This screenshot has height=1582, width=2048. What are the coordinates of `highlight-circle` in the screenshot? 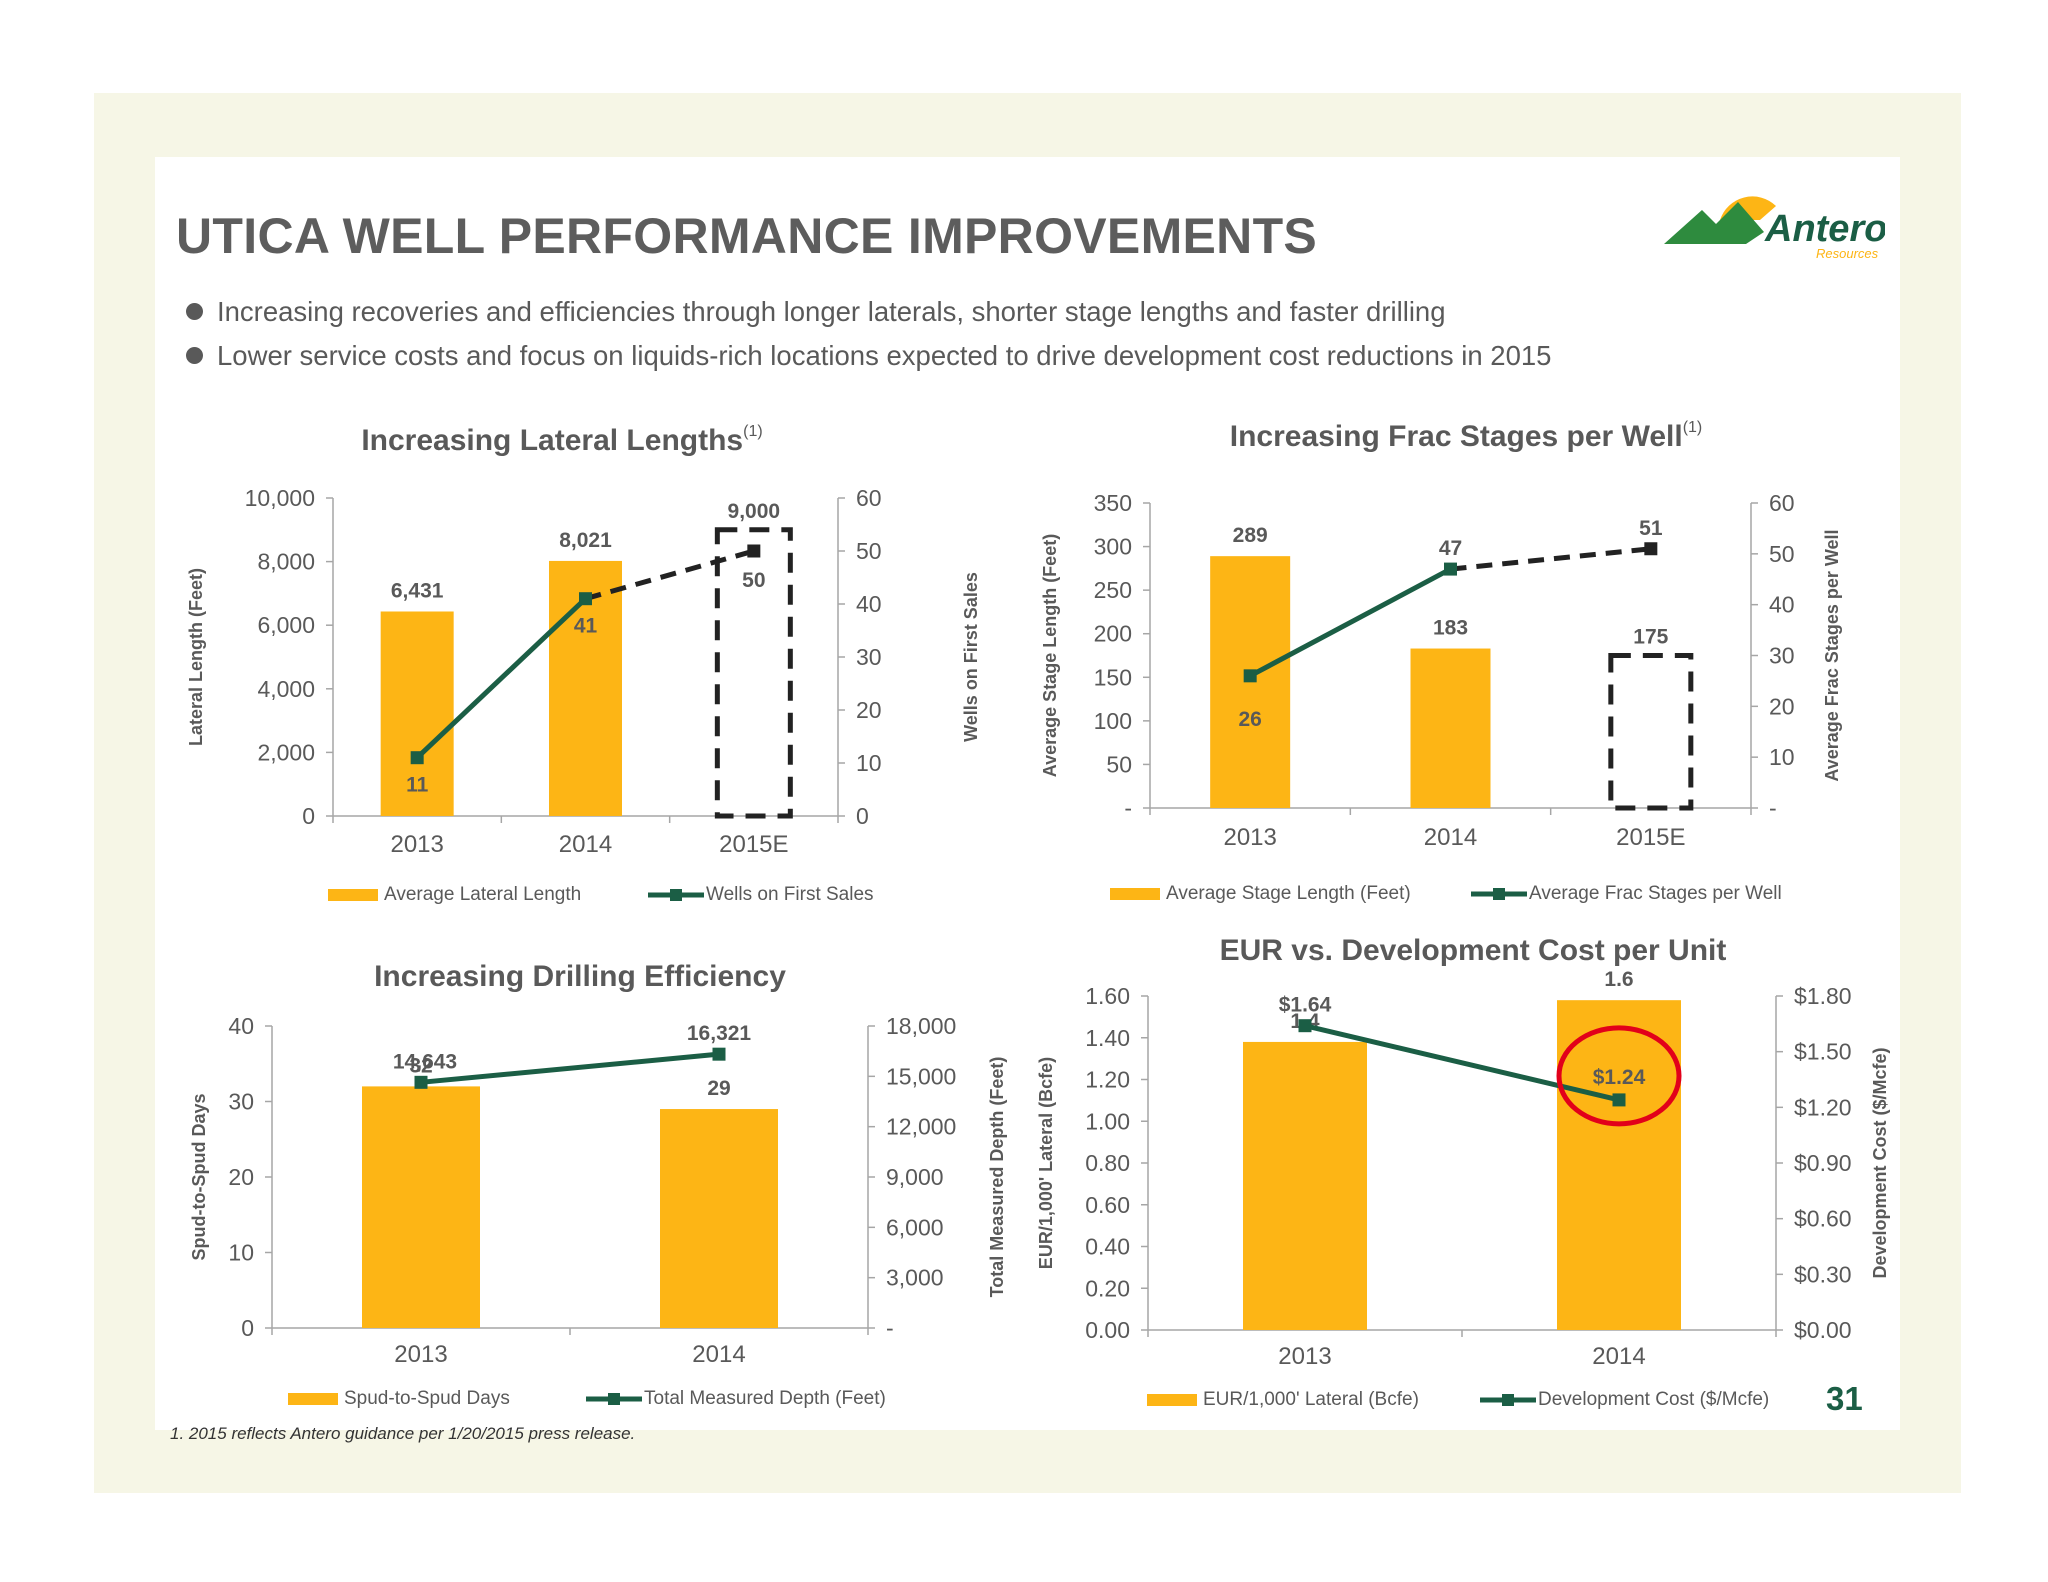 It's located at (1619, 1076).